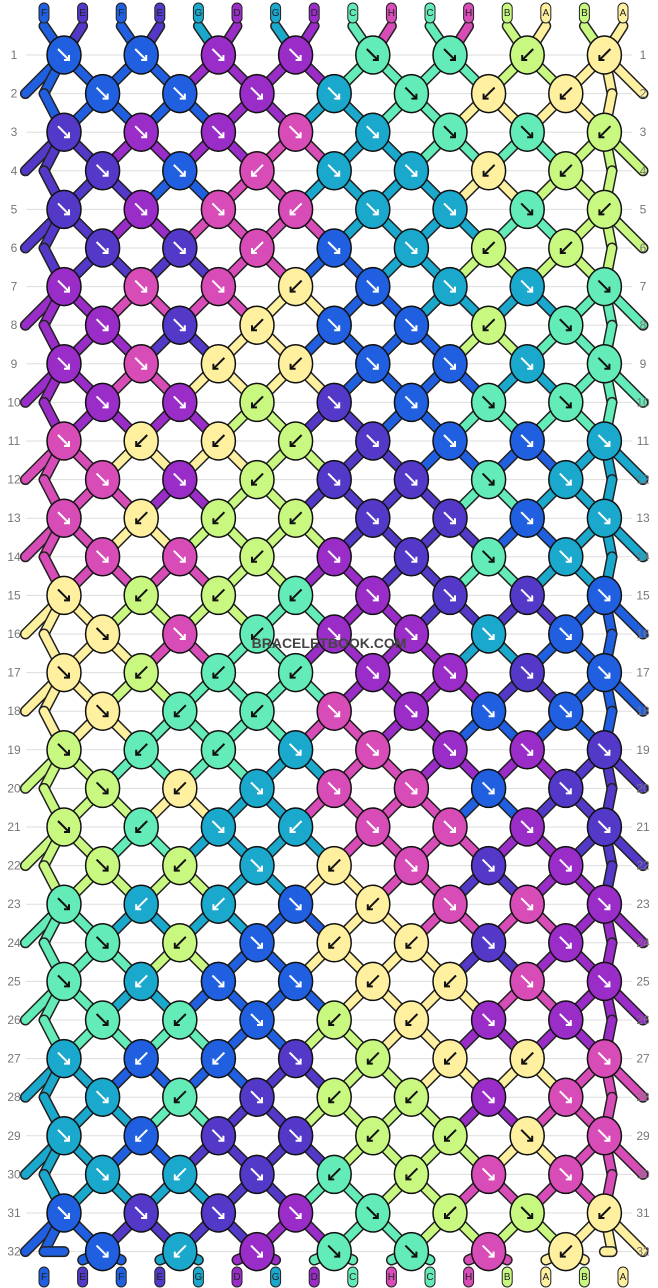  Describe the element at coordinates (643, 325) in the screenshot. I see `row-number-right: 8` at that location.